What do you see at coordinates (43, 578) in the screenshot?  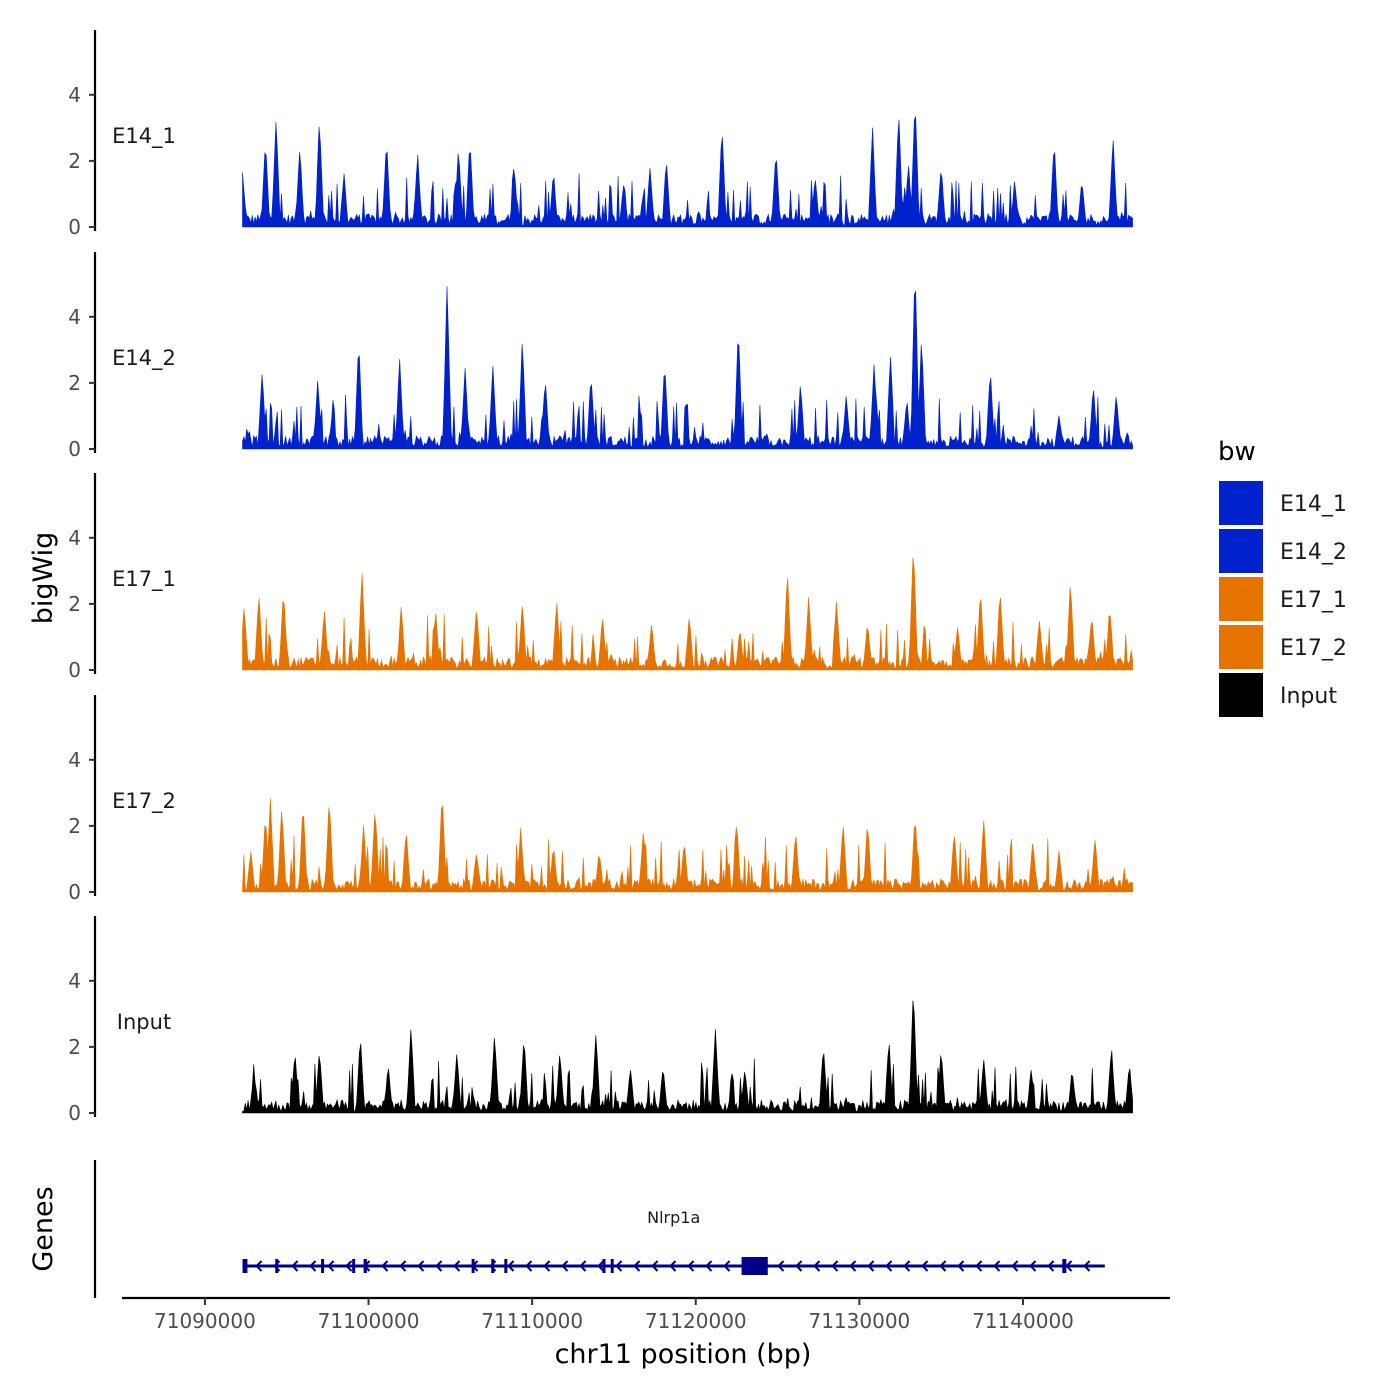 I see `y-axis-title: bigWig` at bounding box center [43, 578].